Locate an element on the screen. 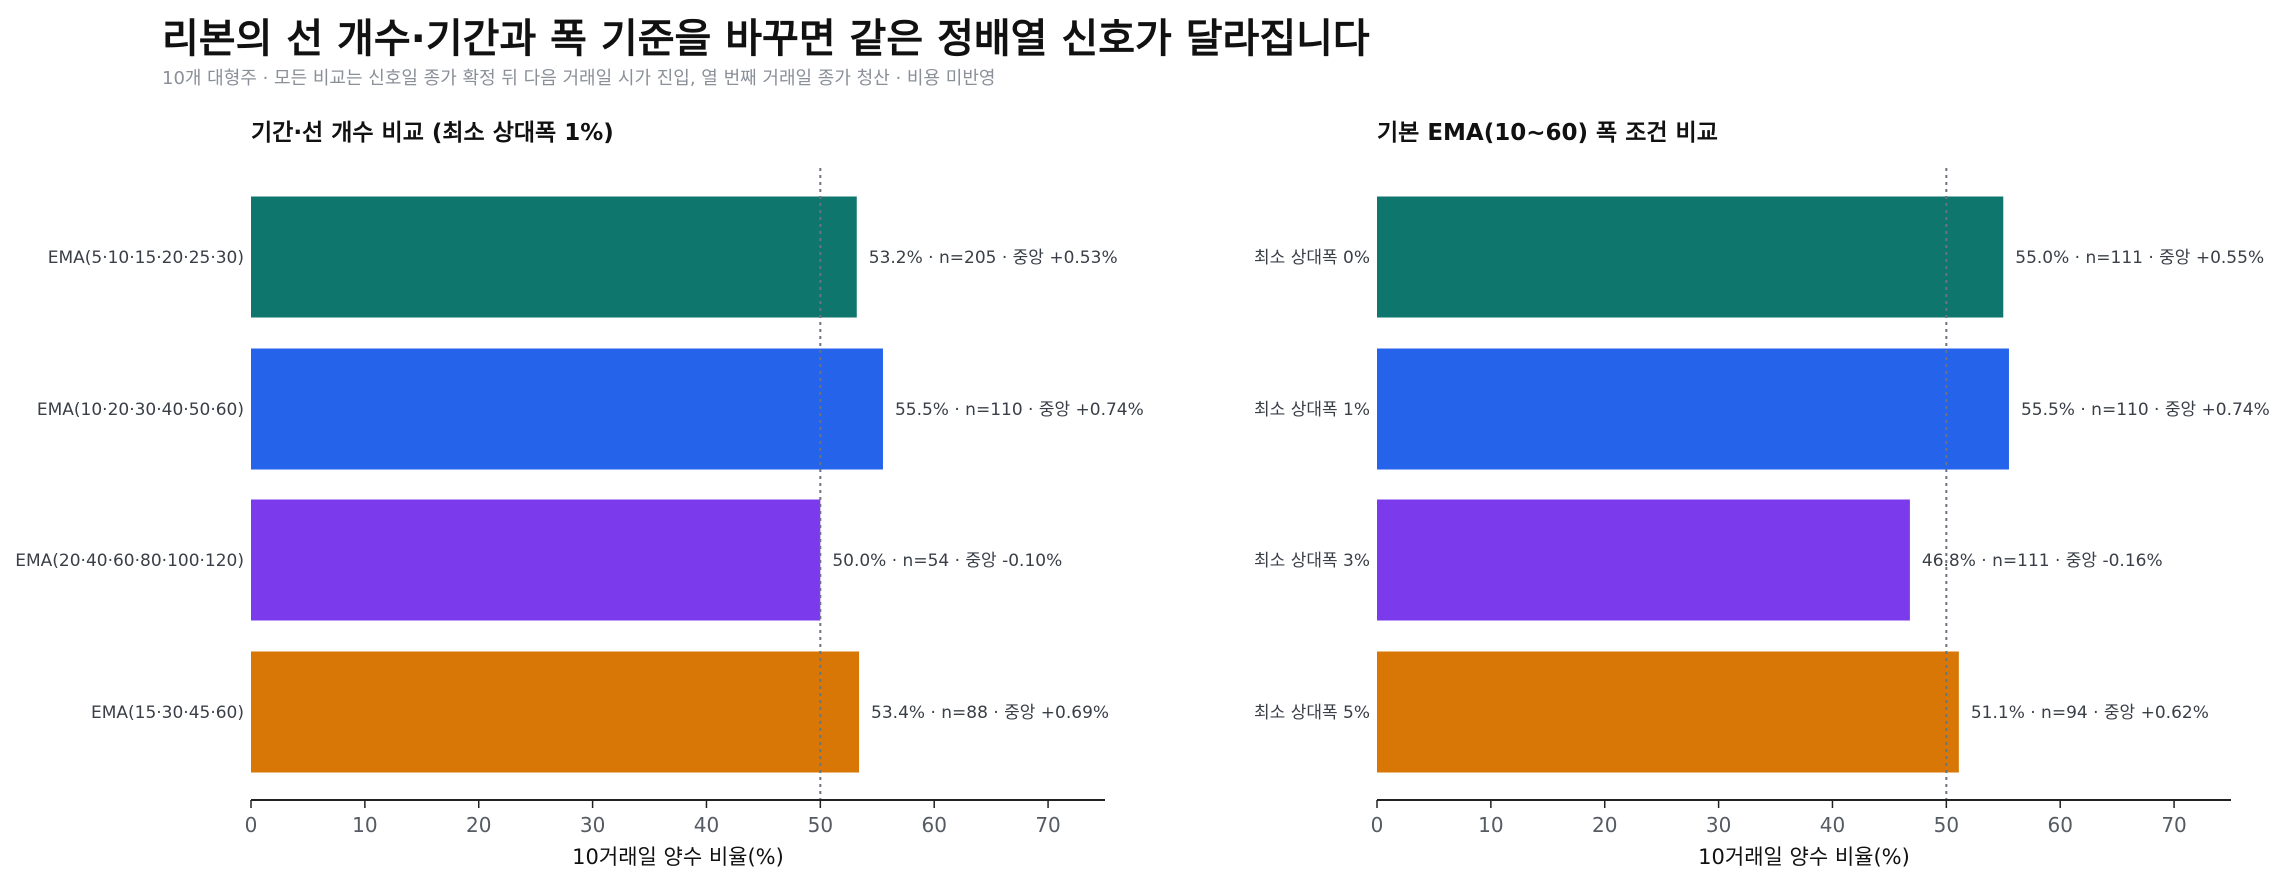 This screenshot has width=2272, height=881. panel-1-bar-value-label: 53.4% · n=88 · 중앙 +0.69% is located at coordinates (990, 713).